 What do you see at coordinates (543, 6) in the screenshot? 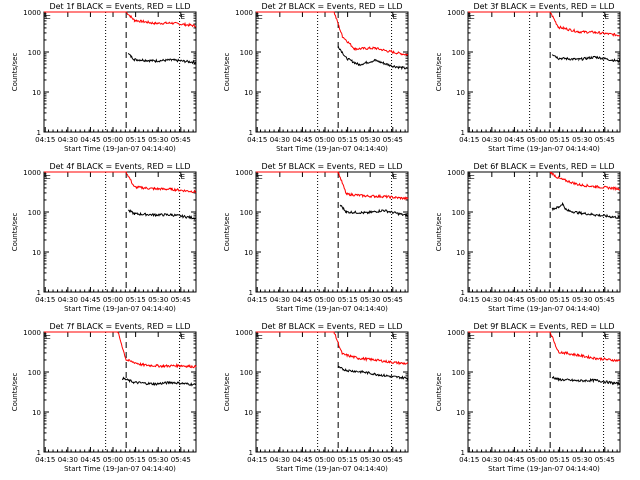
I see `chart-title: Det 3f BLACK = Events, RED = LLD` at bounding box center [543, 6].